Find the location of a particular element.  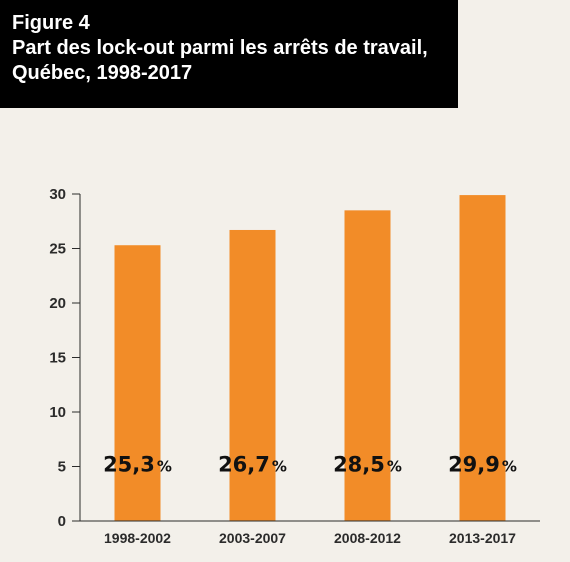

y-tick-15: 15 is located at coordinates (64, 358).